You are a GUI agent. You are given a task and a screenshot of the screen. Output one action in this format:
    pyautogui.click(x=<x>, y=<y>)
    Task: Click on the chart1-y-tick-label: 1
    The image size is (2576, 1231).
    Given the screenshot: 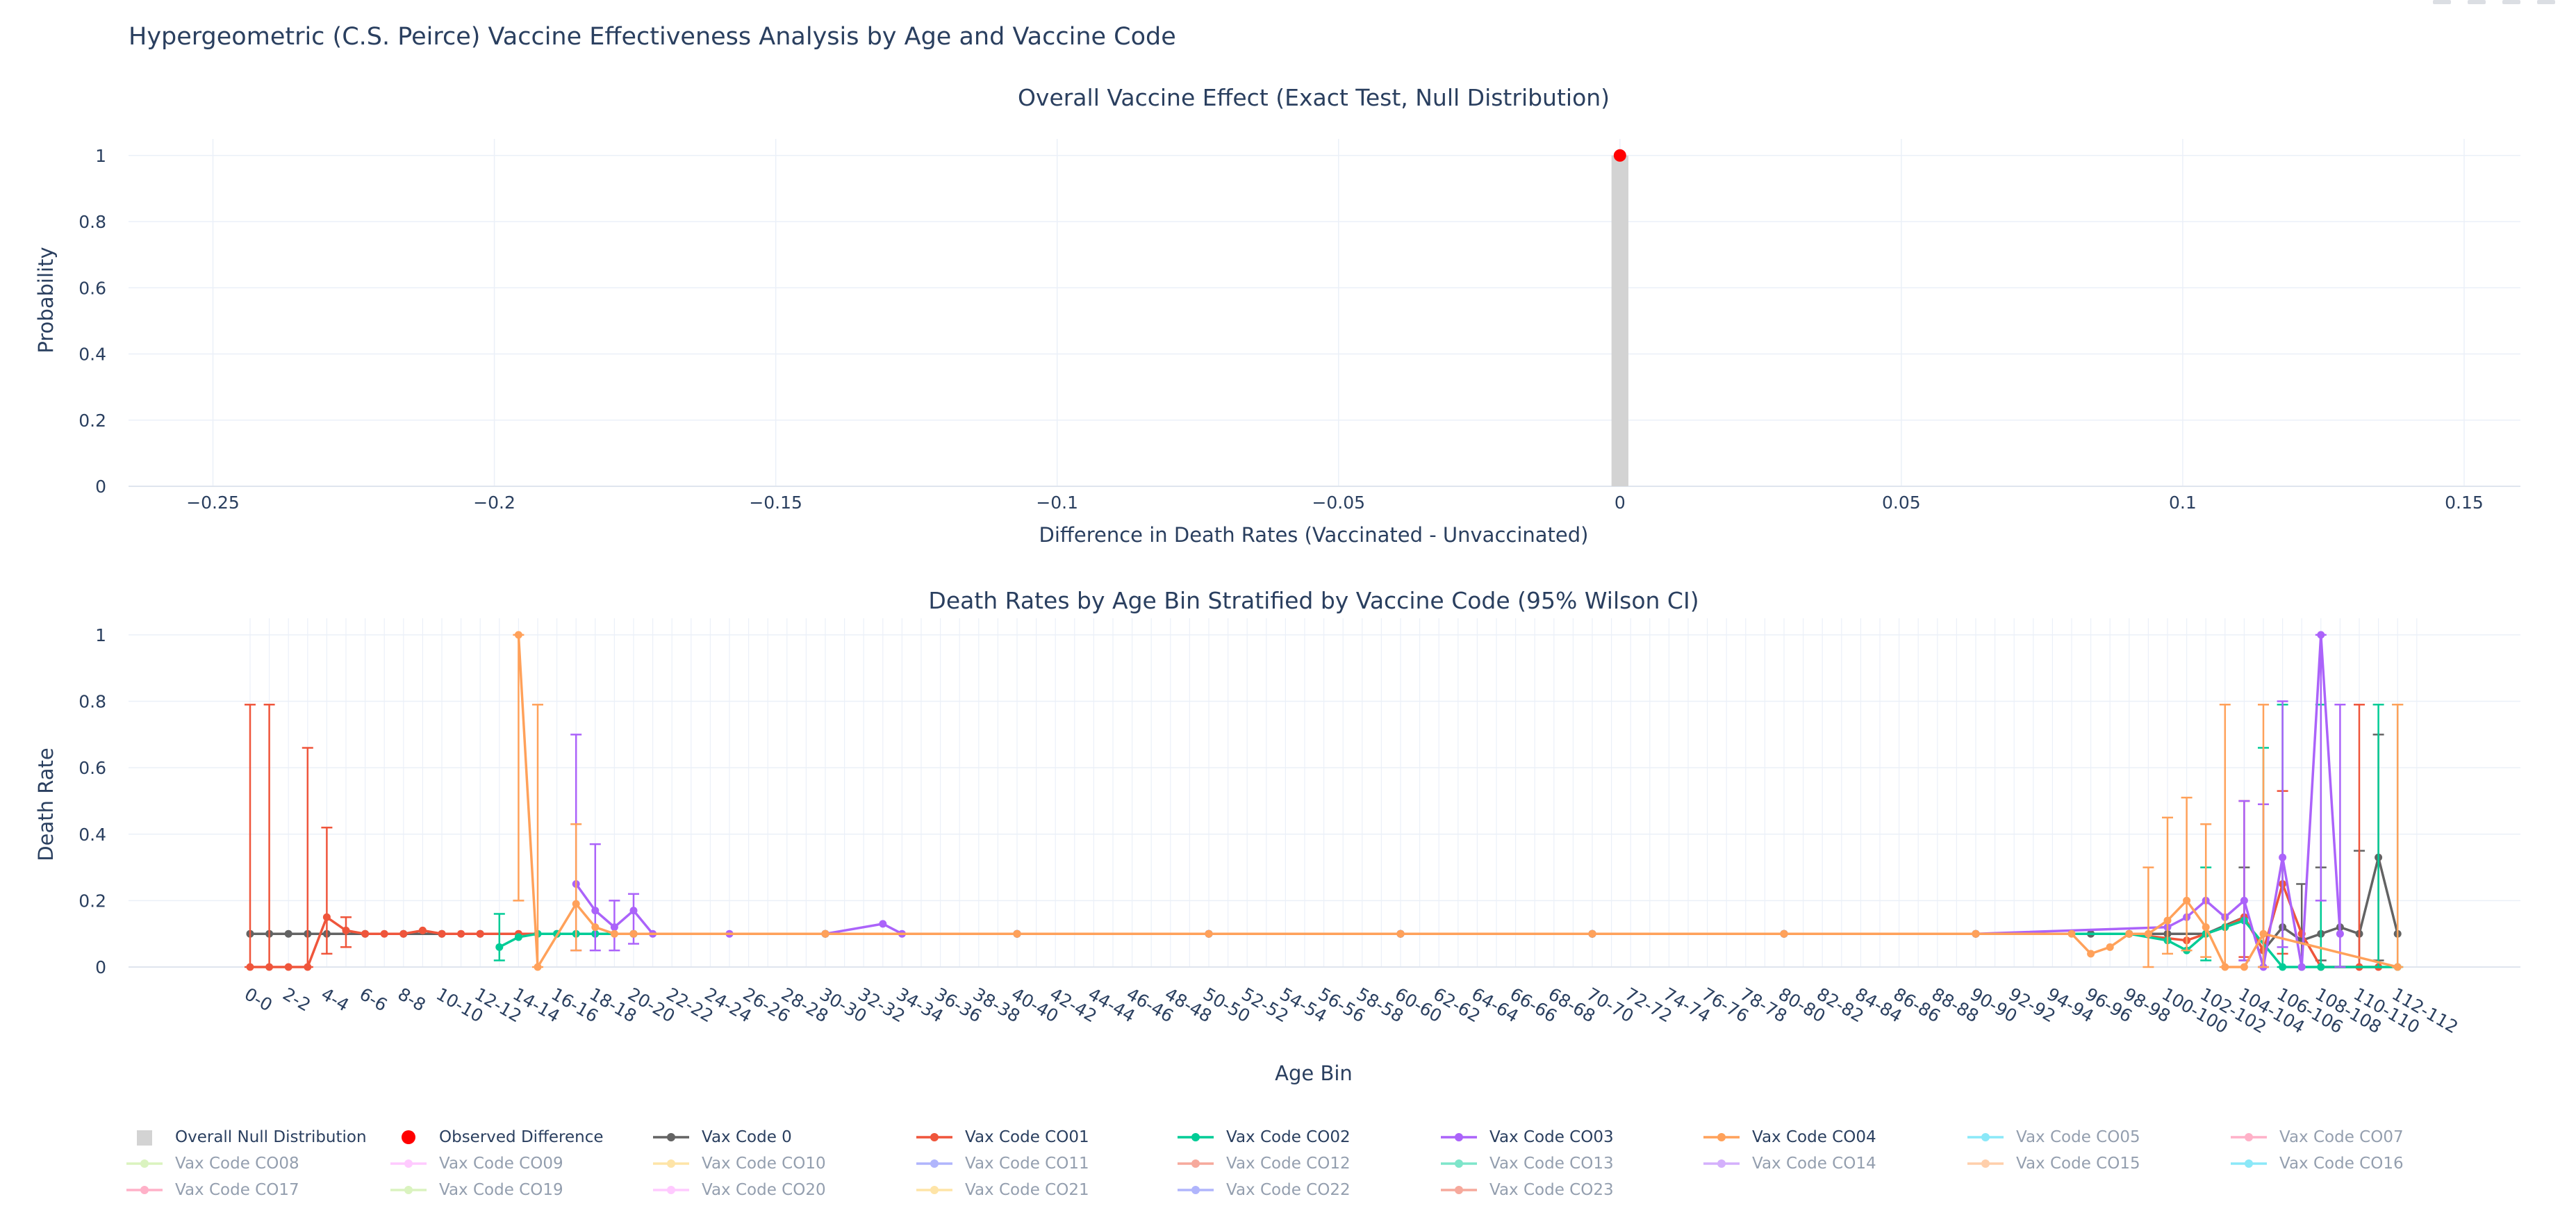 What is the action you would take?
    pyautogui.click(x=100, y=156)
    